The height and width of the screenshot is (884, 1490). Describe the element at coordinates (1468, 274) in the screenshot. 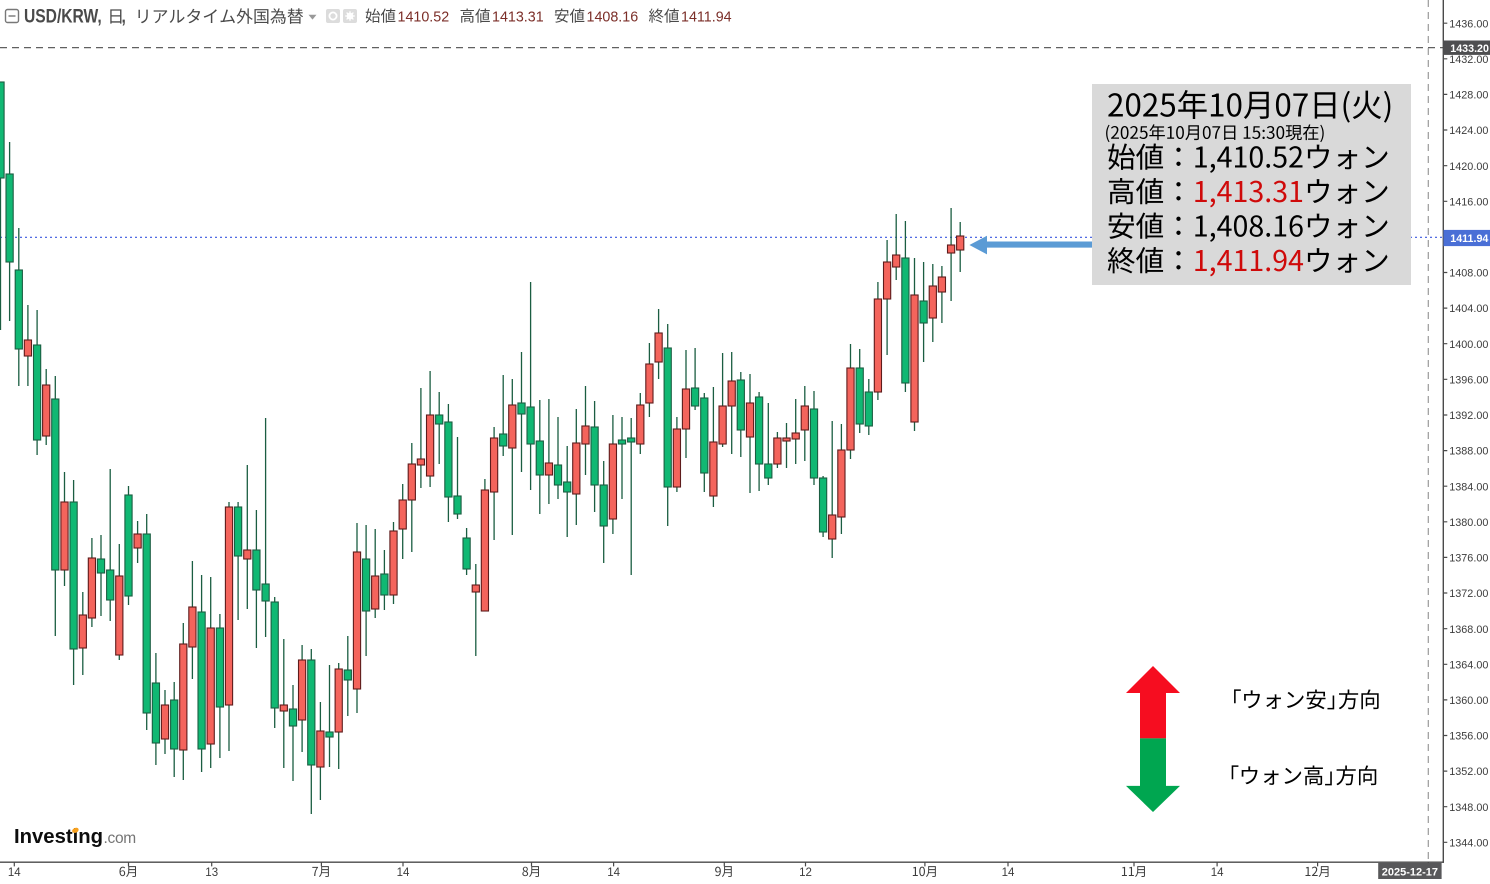

I see `svg-text: 1408.00` at that location.